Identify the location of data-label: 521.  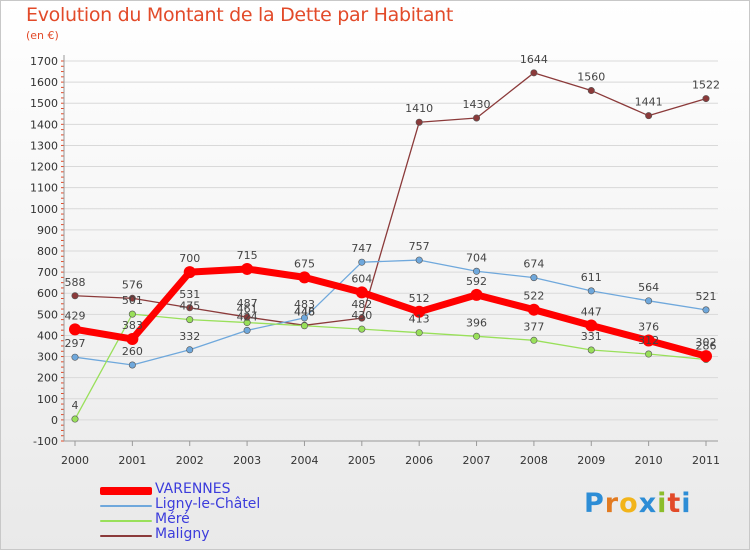
(706, 296).